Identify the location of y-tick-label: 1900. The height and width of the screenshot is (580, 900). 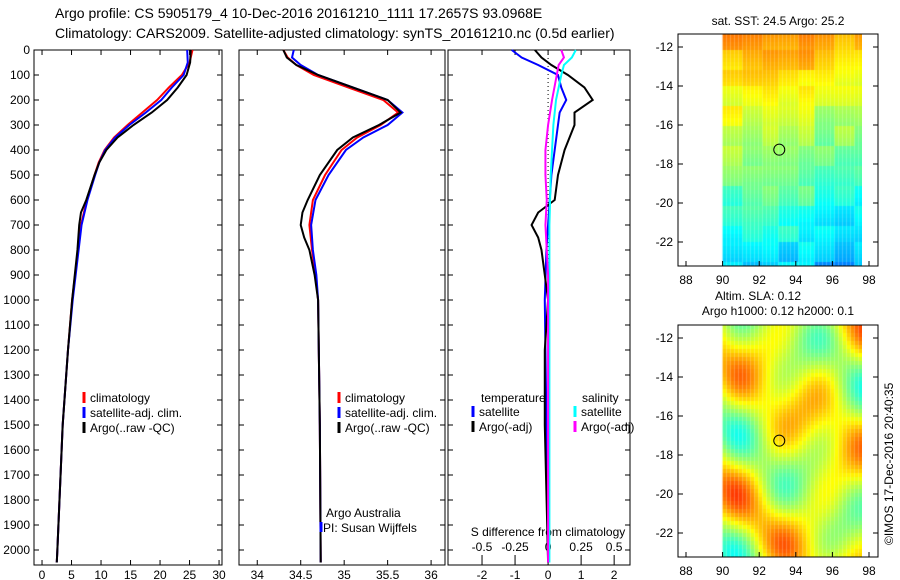
(16, 525).